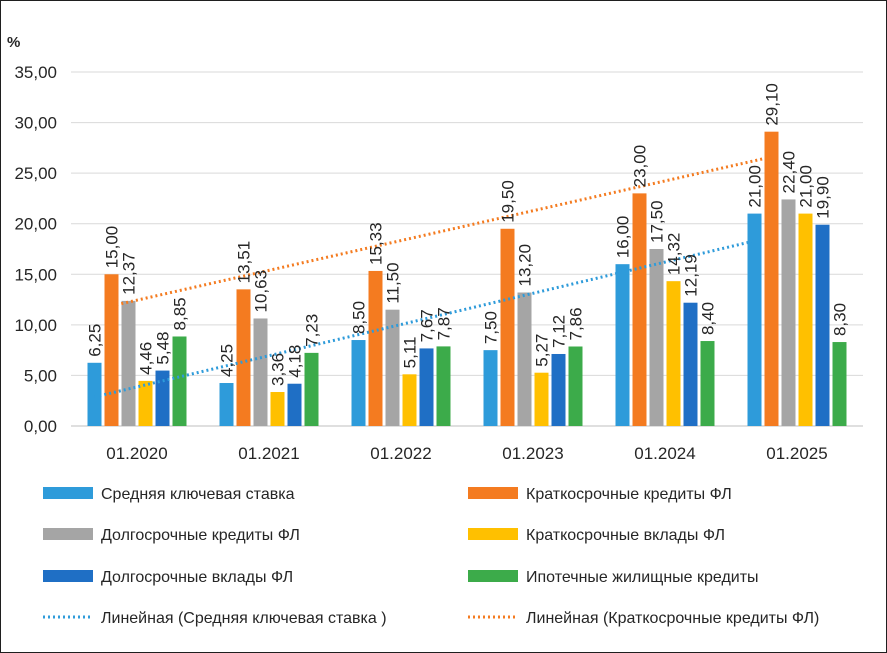 The height and width of the screenshot is (653, 887). Describe the element at coordinates (112, 247) in the screenshot. I see `data-label: 15,00` at that location.